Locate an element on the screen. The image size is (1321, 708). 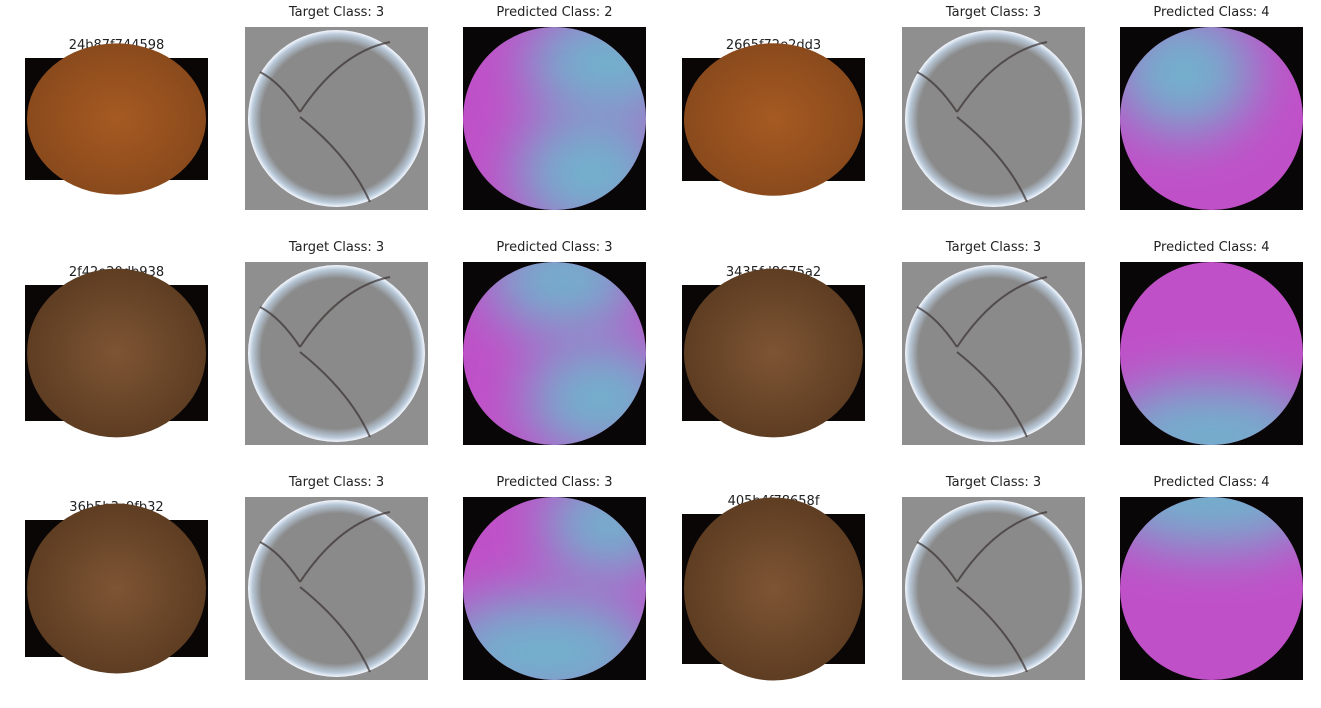
predicted-title: Predicted Class: 2 is located at coordinates (554, 12).